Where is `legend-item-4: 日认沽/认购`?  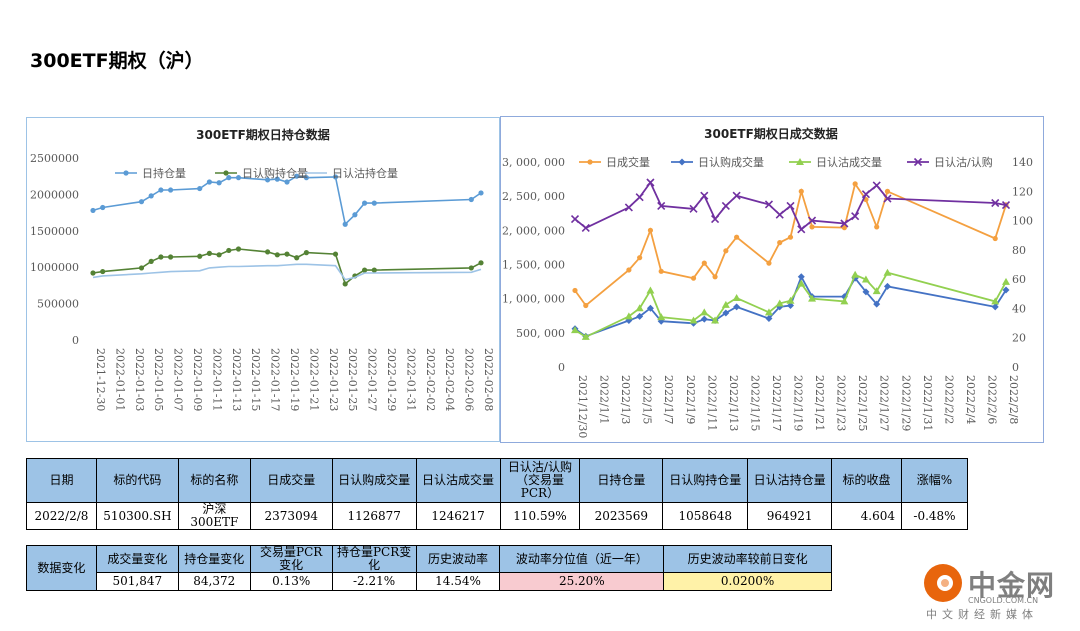 legend-item-4: 日认沽/认购 is located at coordinates (950, 162).